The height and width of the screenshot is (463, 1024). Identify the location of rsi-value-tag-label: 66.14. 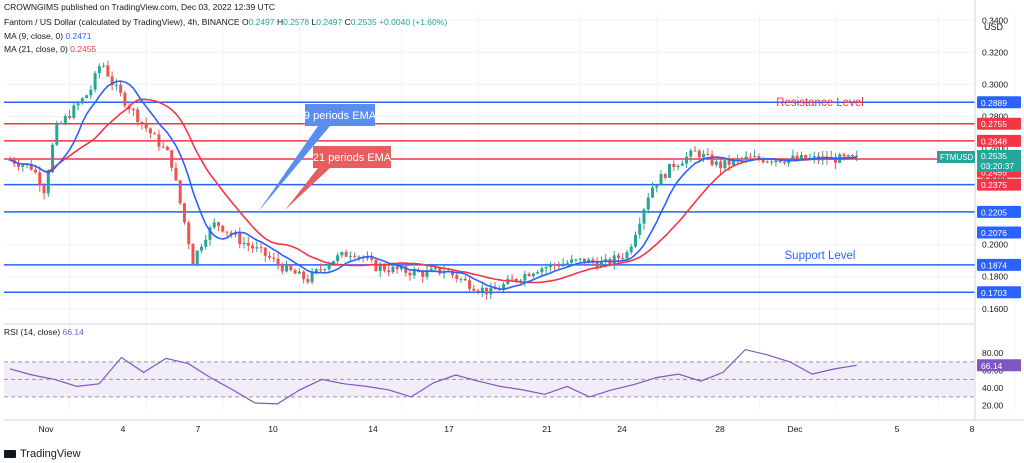
(992, 366).